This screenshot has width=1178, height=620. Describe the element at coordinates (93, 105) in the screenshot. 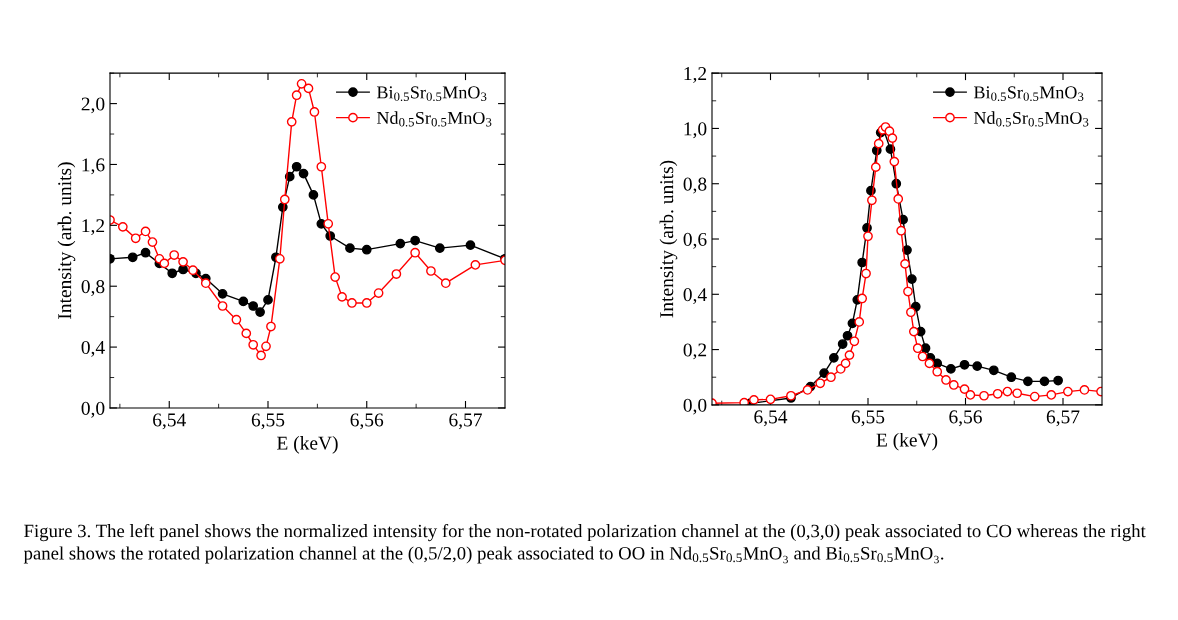

I see `y-tick-label: 2,0` at that location.